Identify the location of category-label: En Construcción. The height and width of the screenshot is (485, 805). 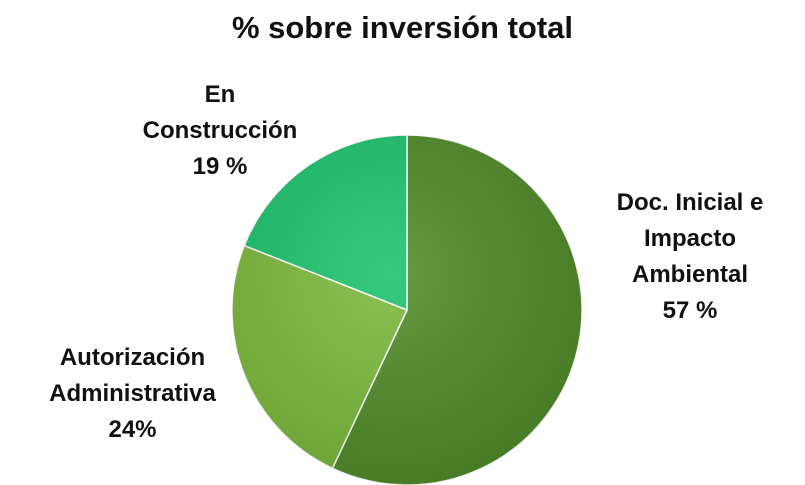
(220, 112).